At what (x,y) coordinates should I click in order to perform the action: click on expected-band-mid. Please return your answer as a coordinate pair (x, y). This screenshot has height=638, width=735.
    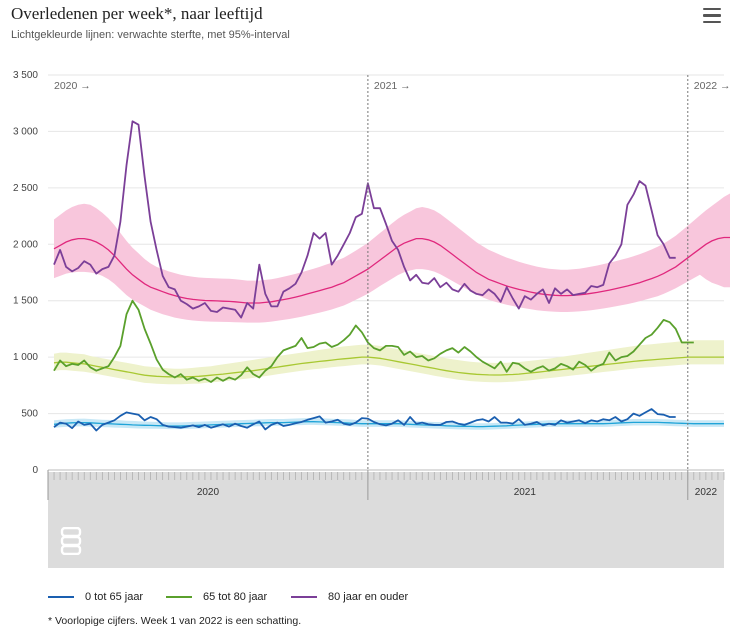
    Looking at the image, I should click on (389, 362).